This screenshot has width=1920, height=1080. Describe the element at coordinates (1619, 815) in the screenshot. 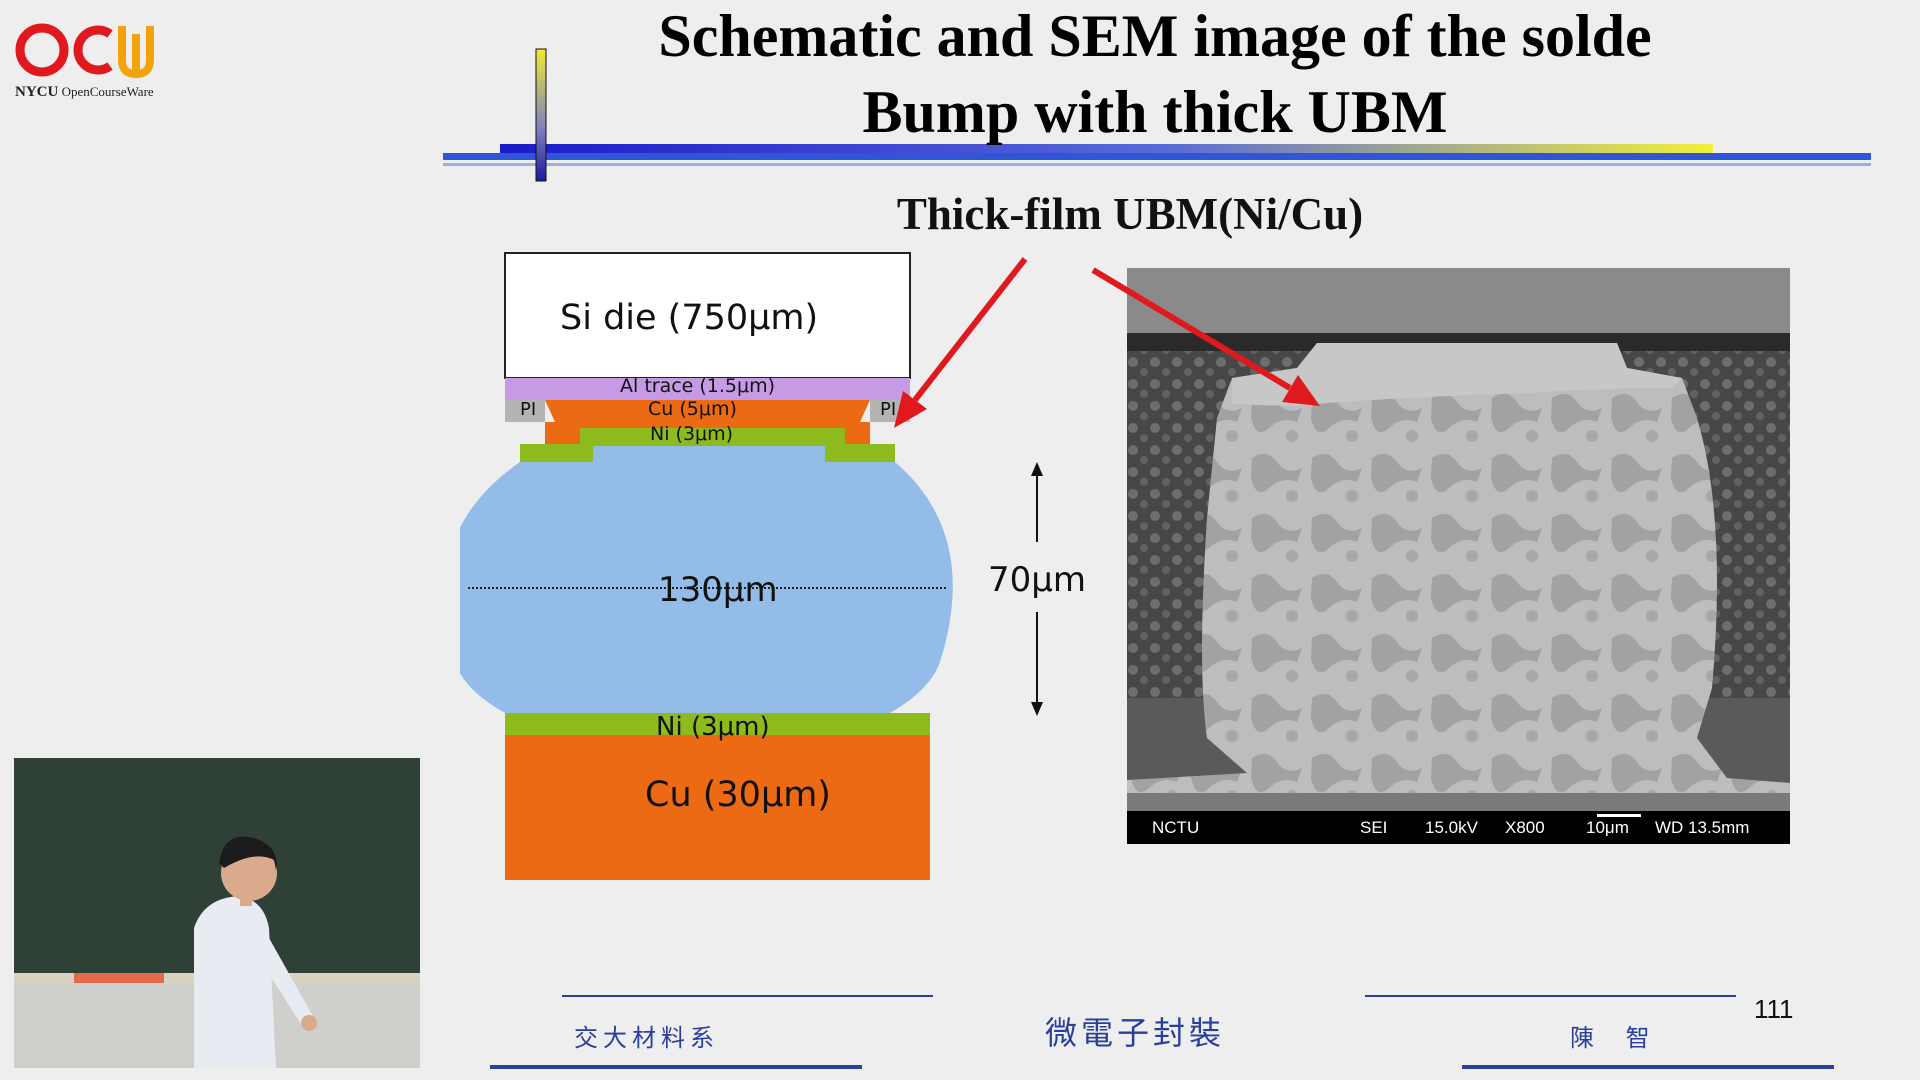

I see `sem-scale-bar` at that location.